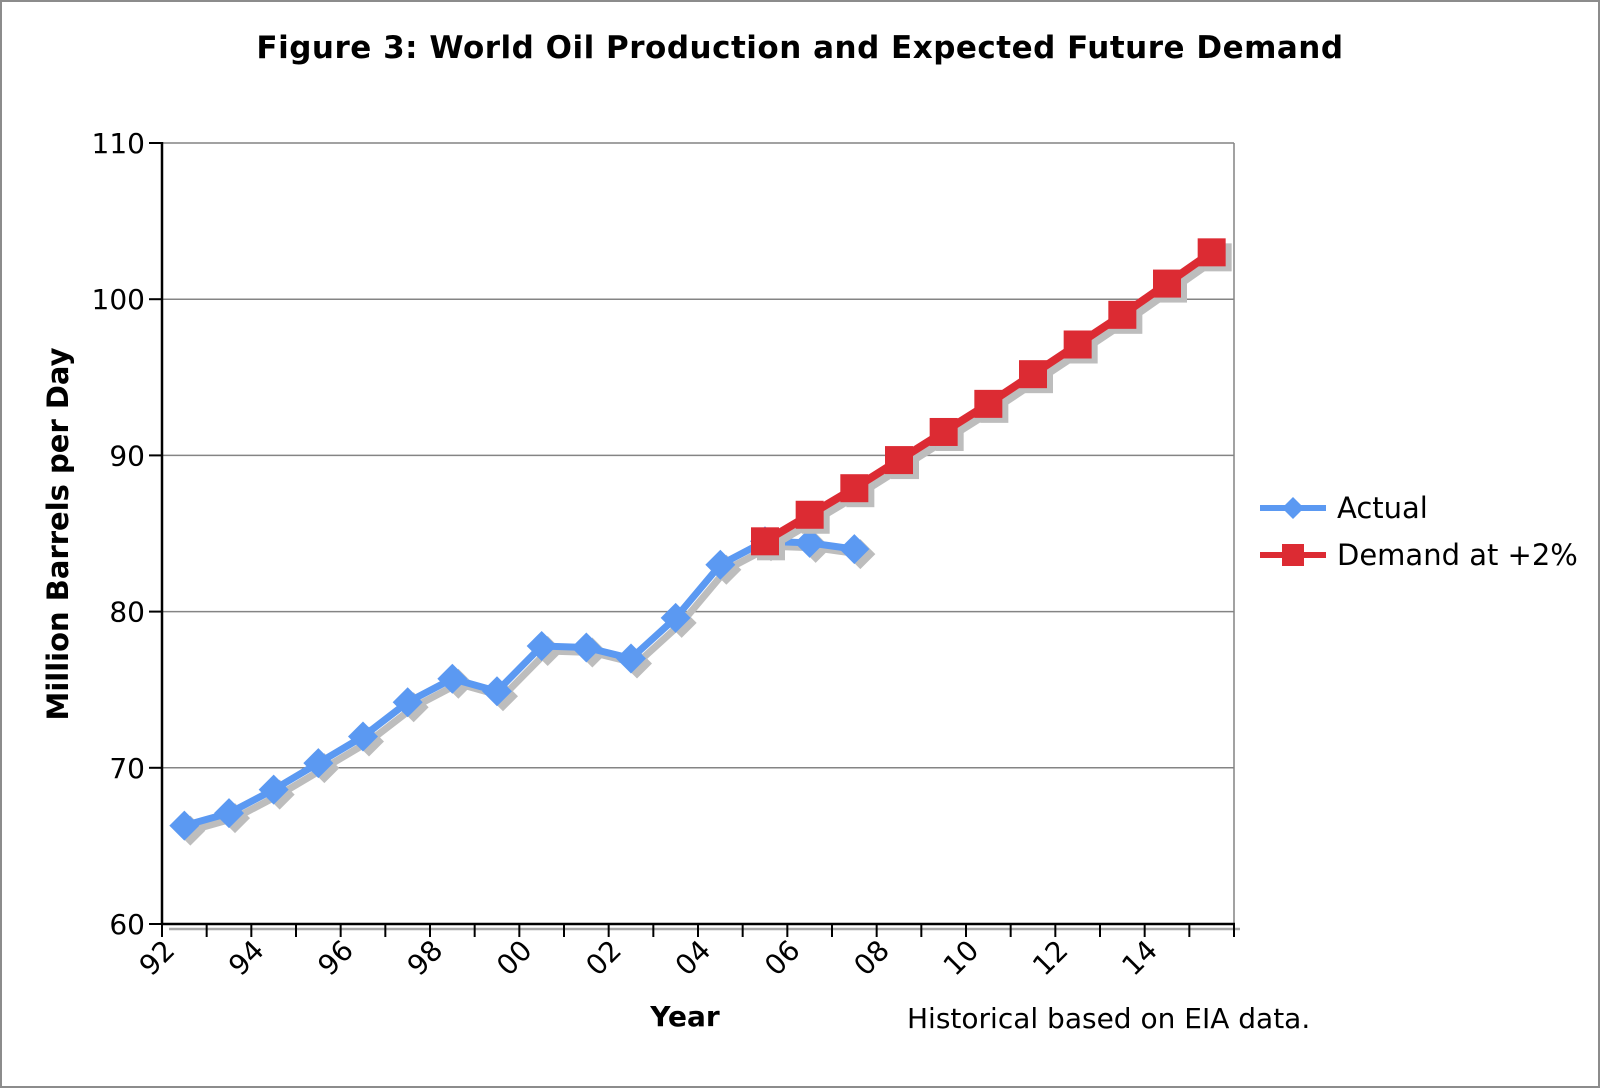 This screenshot has width=1600, height=1088. I want to click on svg-text: 04, so click(693, 958).